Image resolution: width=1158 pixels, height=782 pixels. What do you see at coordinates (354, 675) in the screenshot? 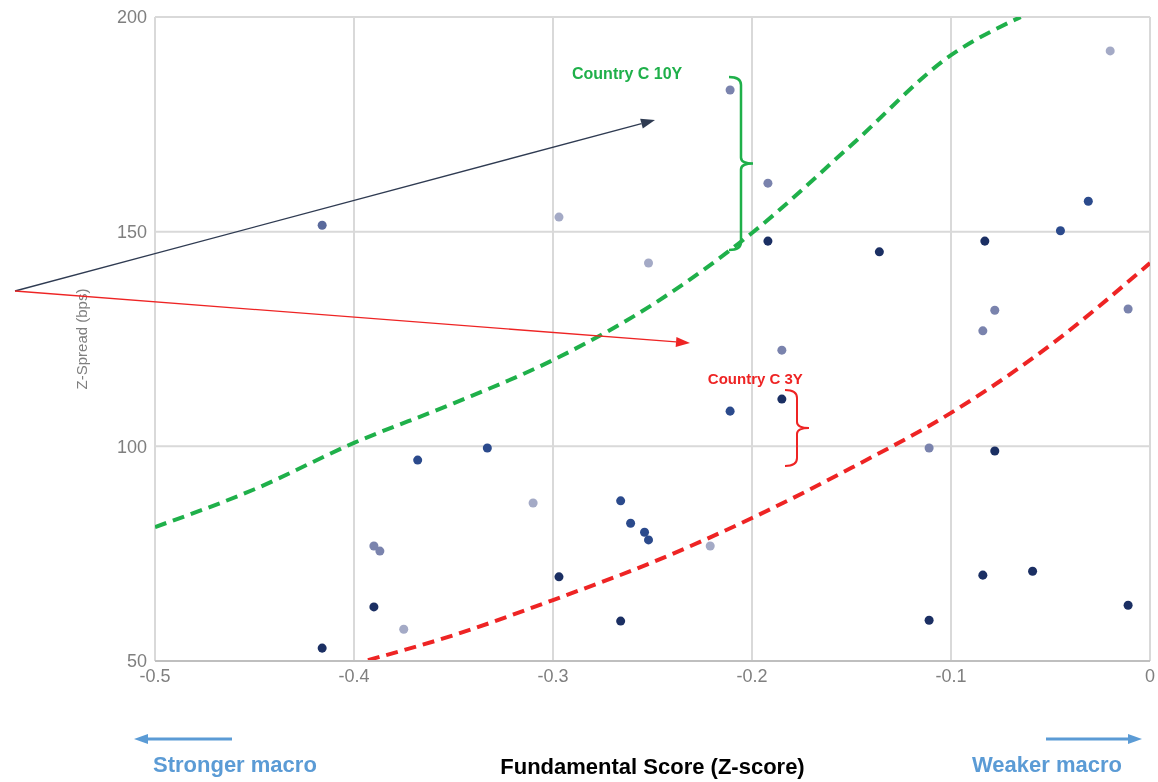
I see `x-tick-label: -0.4` at bounding box center [354, 675].